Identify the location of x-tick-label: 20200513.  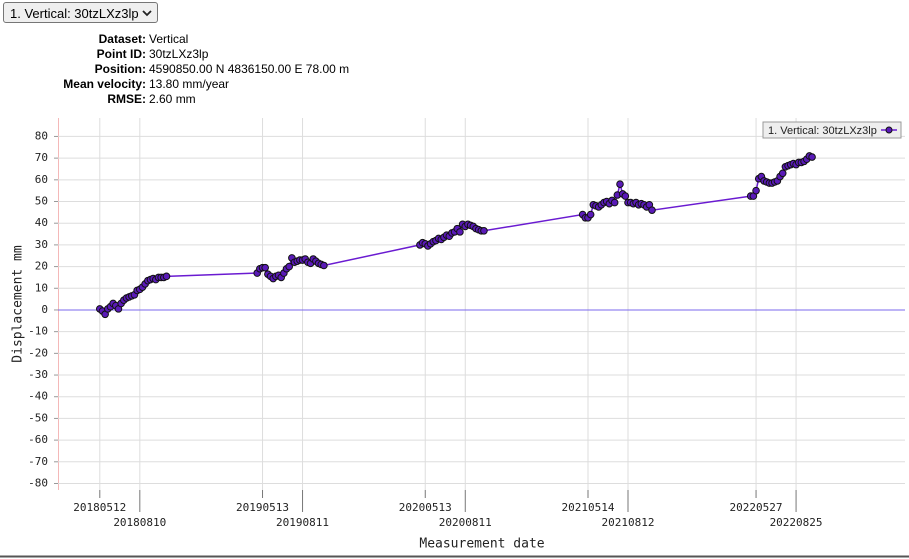
(425, 507).